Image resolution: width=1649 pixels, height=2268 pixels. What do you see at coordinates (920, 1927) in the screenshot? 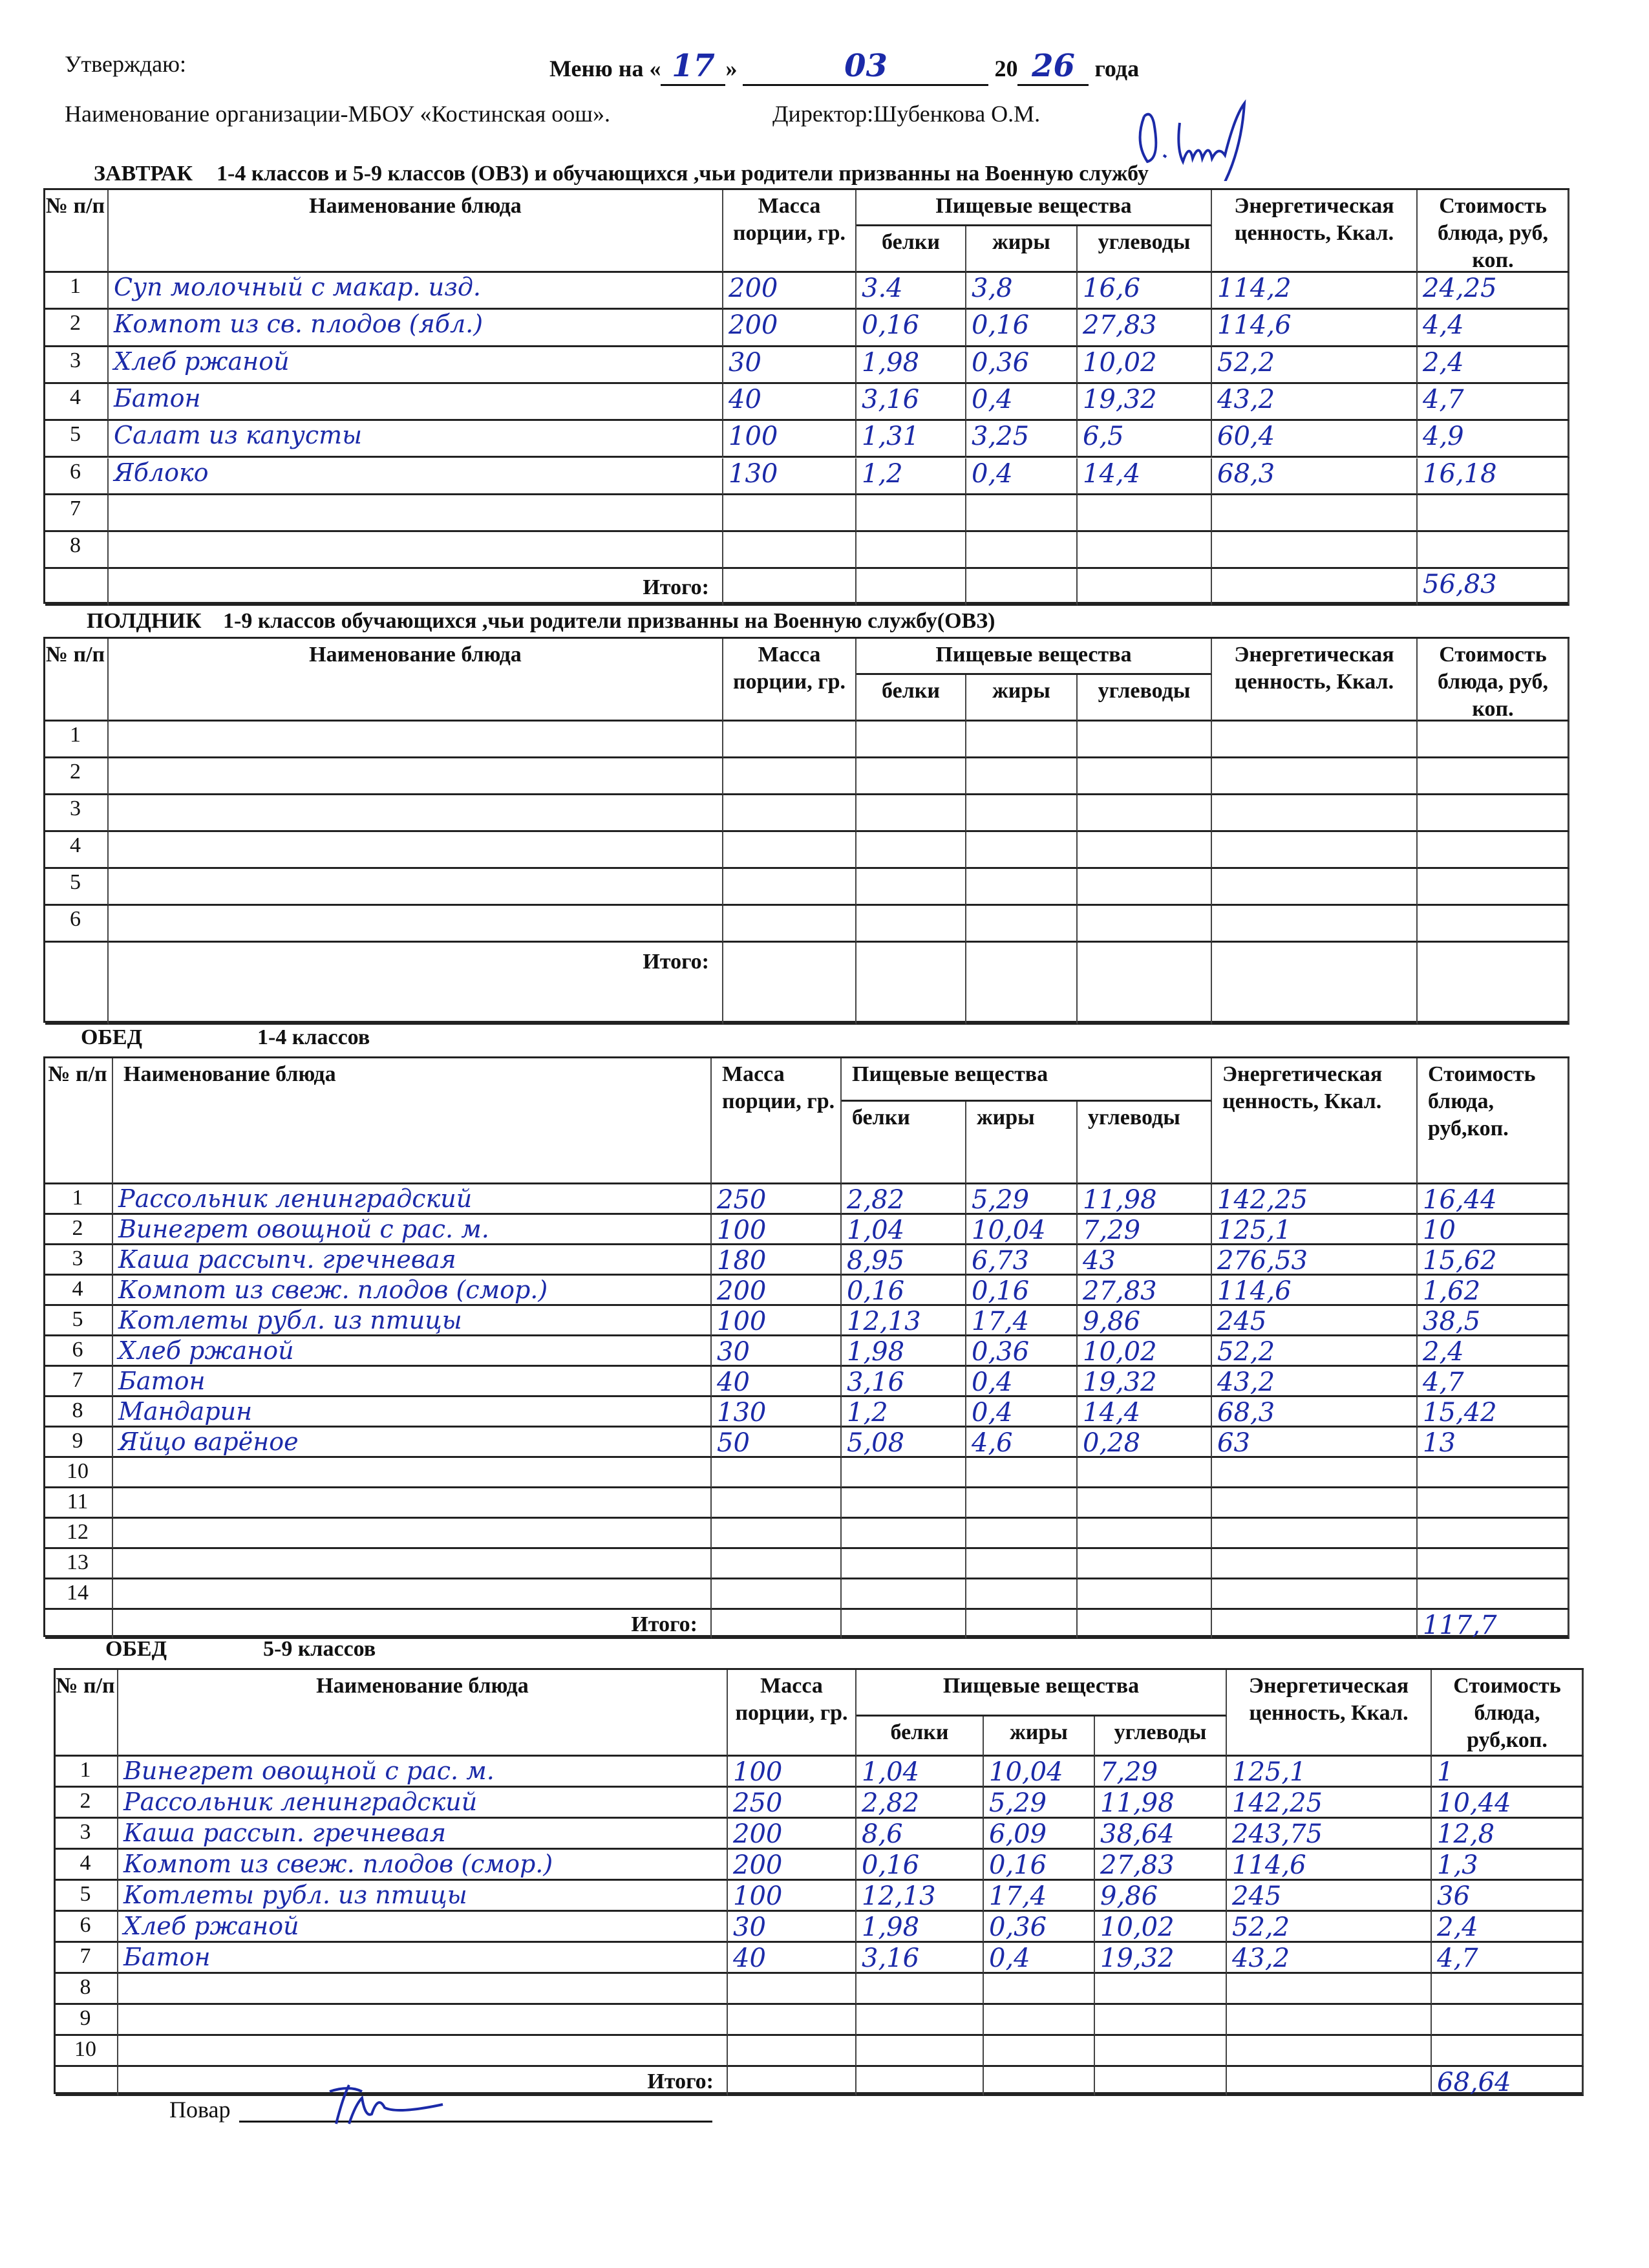
I see `cell-protein: 1,98` at bounding box center [920, 1927].